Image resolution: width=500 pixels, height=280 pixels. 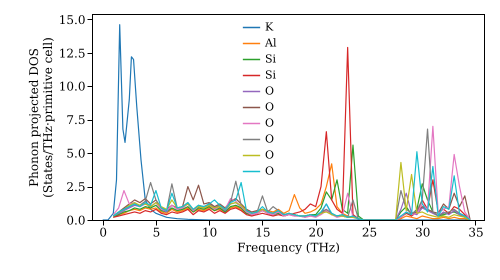 What do you see at coordinates (72, 19) in the screenshot?
I see `y-tick-label: 15.0` at bounding box center [72, 19].